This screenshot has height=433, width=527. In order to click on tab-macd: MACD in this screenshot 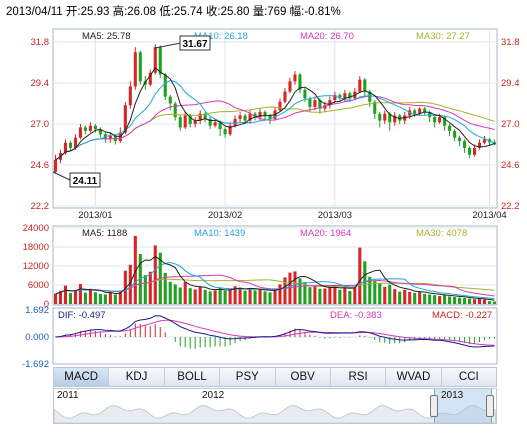, I will do `click(82, 377)`.